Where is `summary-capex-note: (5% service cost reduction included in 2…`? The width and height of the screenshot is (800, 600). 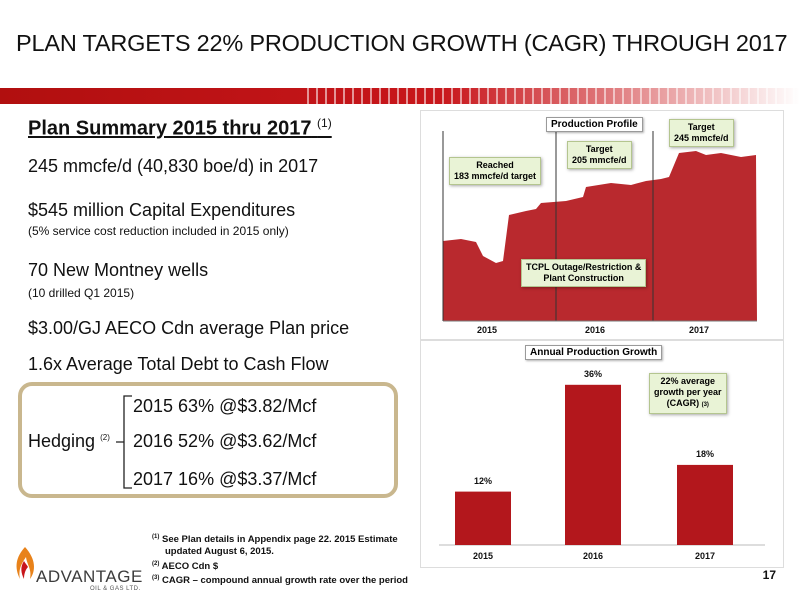 summary-capex-note: (5% service cost reduction included in 2… is located at coordinates (158, 231).